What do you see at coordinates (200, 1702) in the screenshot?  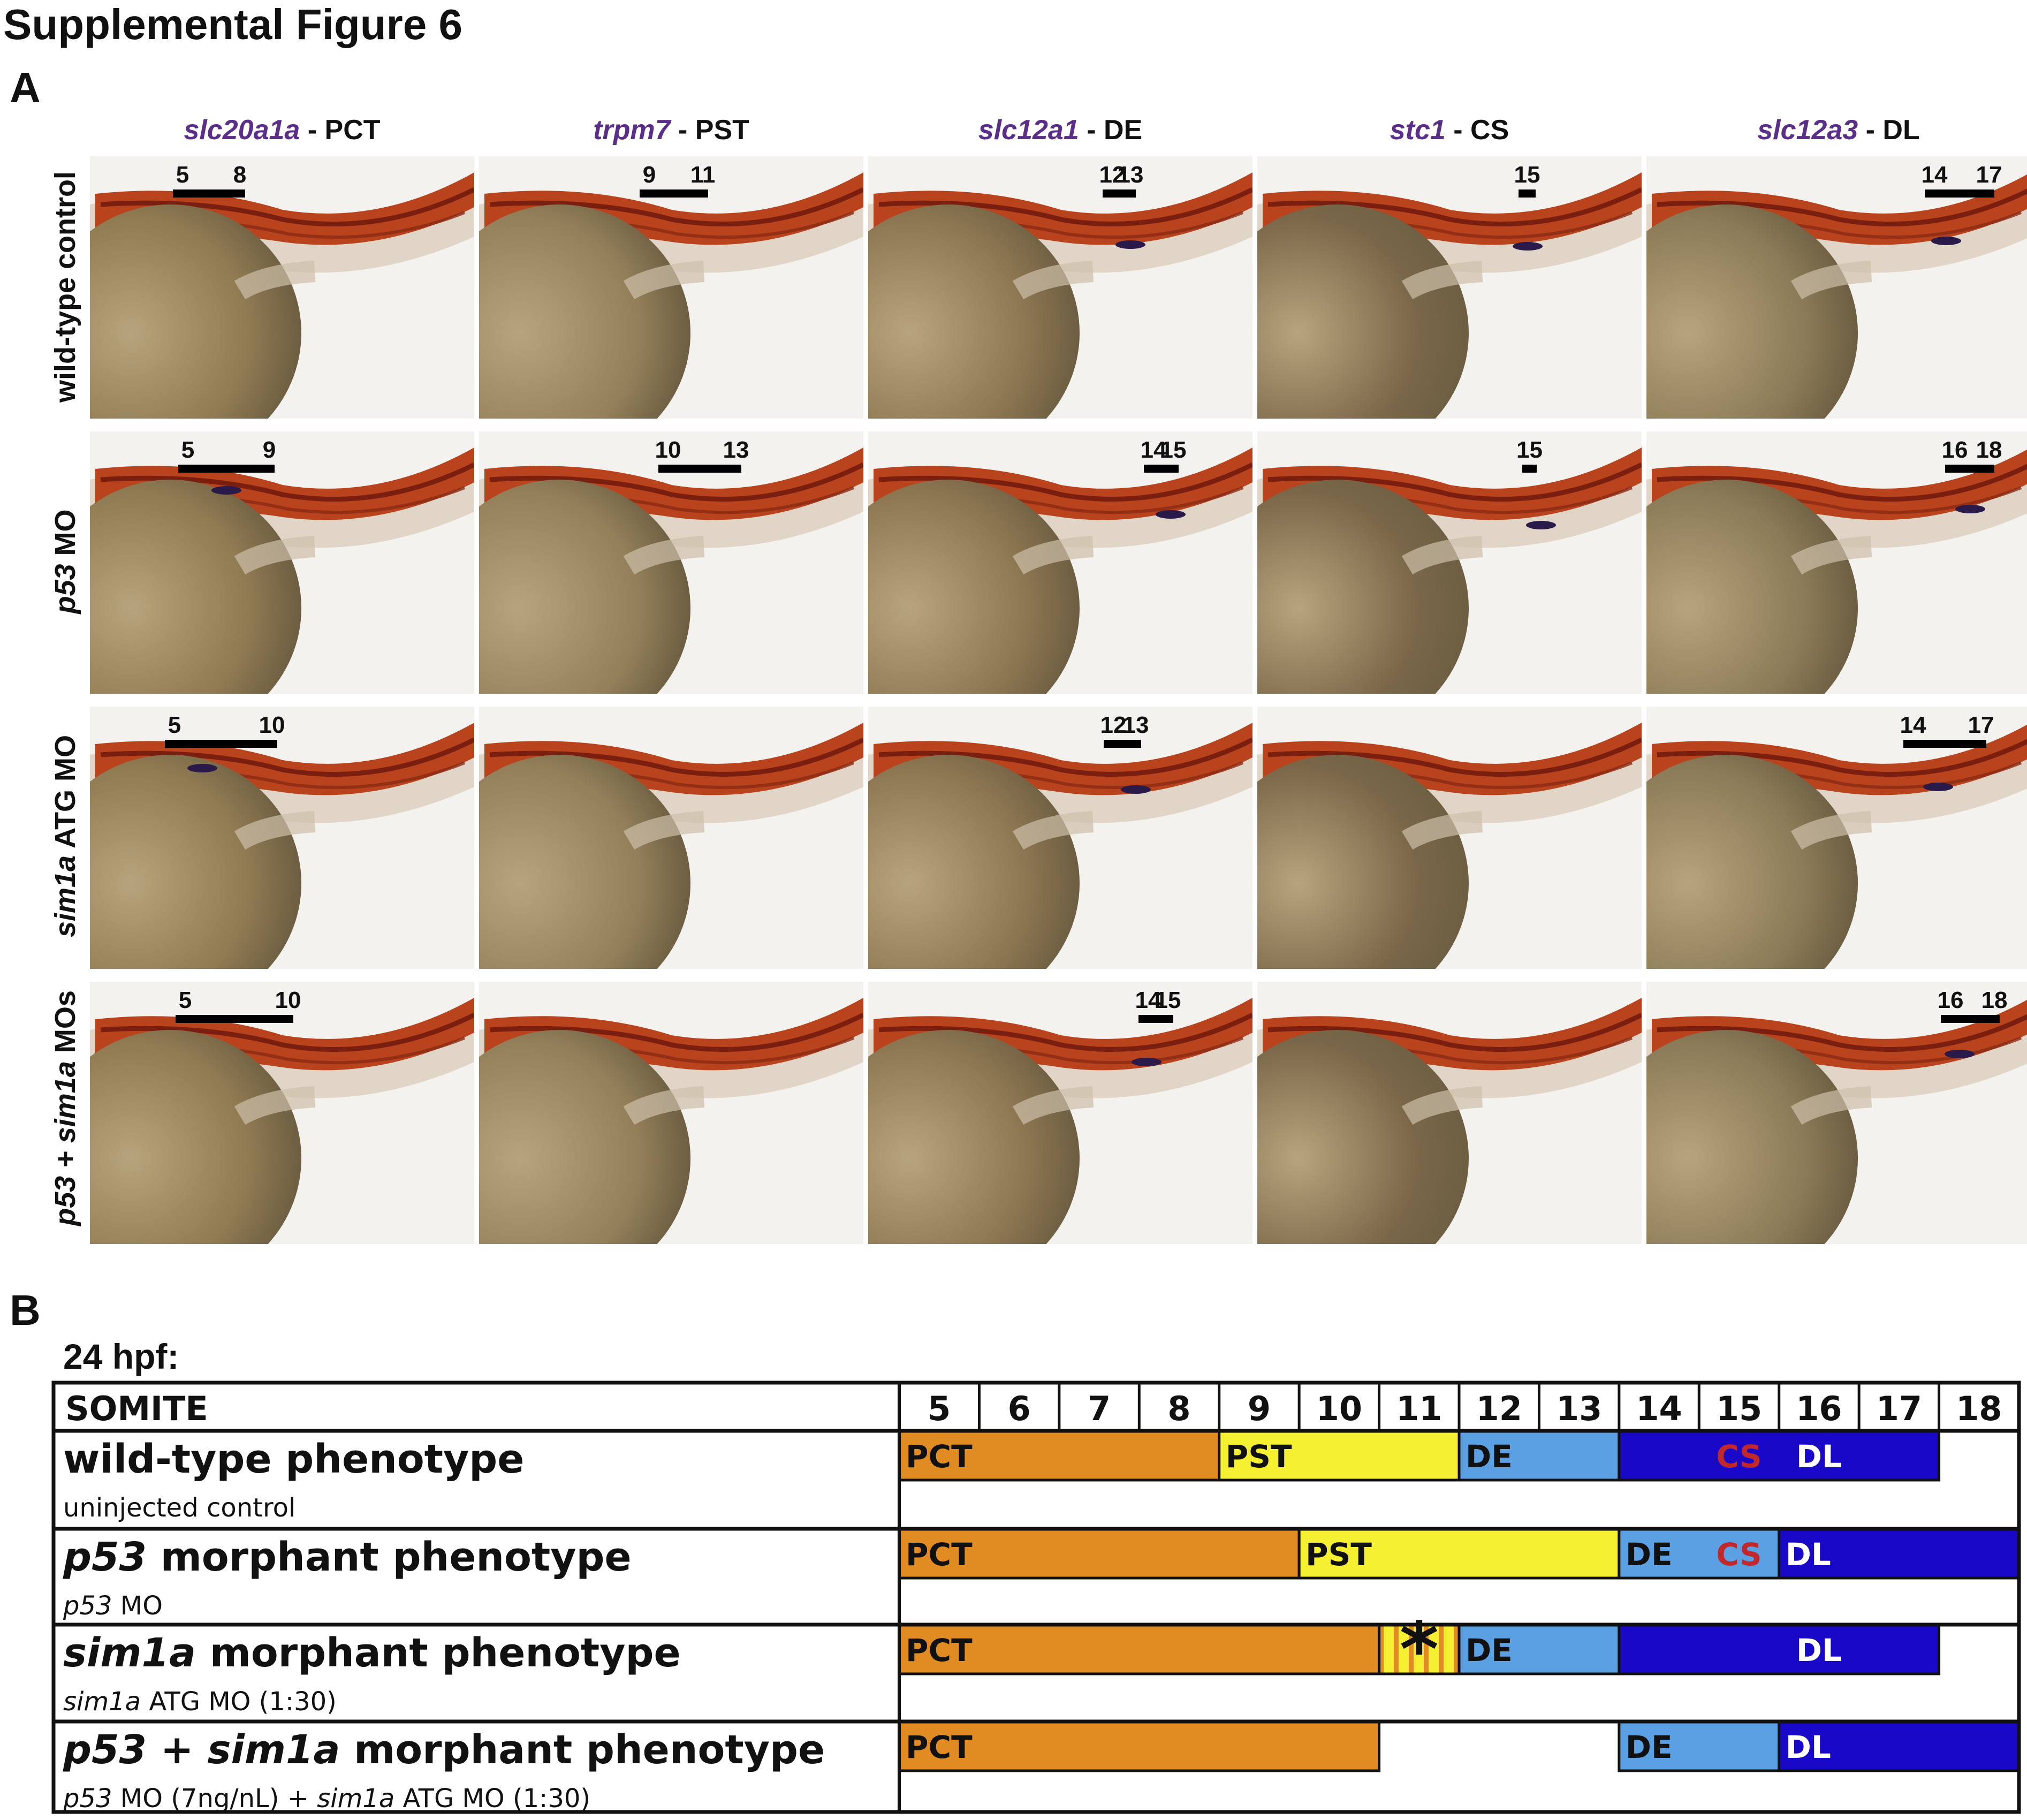 I see `phenotype-subtitle: sim1a ATG MO (1:30)` at bounding box center [200, 1702].